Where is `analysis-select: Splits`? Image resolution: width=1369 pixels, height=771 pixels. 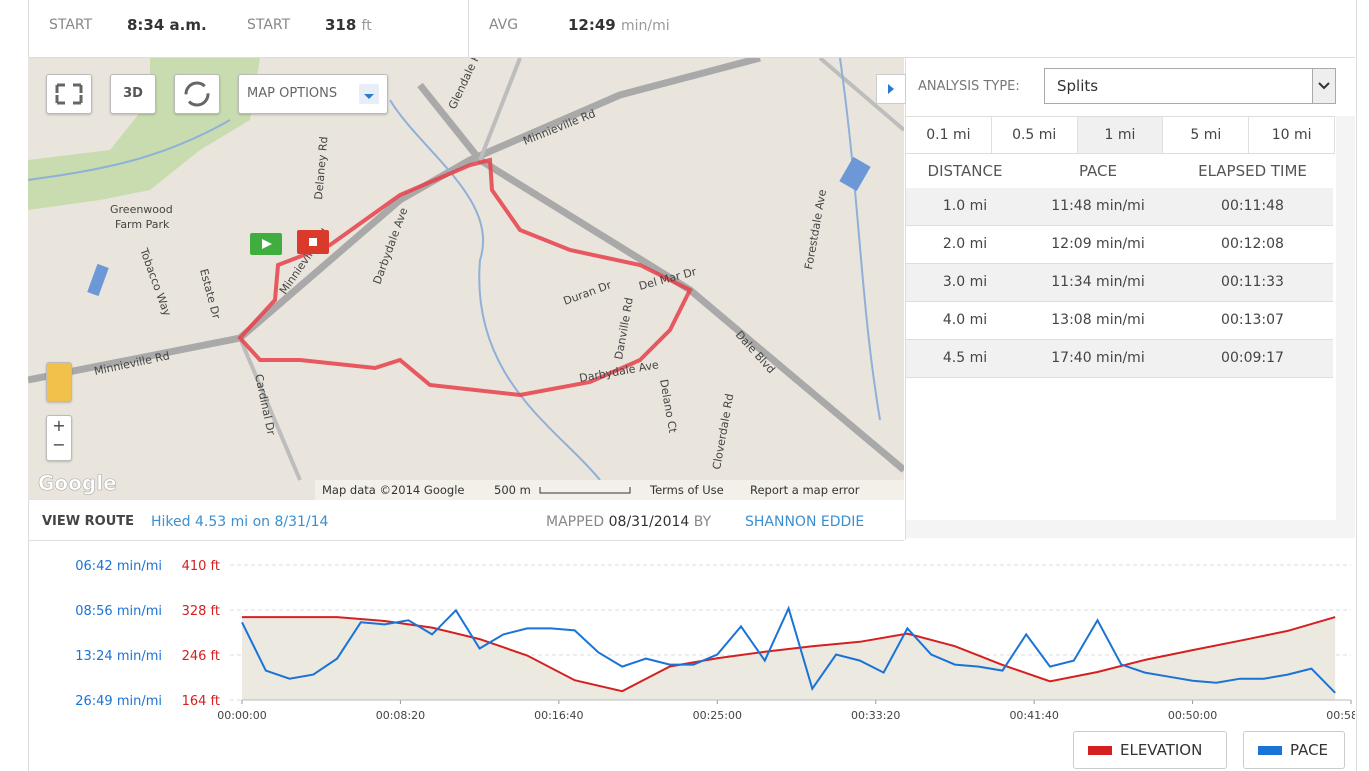 analysis-select: Splits is located at coordinates (1190, 86).